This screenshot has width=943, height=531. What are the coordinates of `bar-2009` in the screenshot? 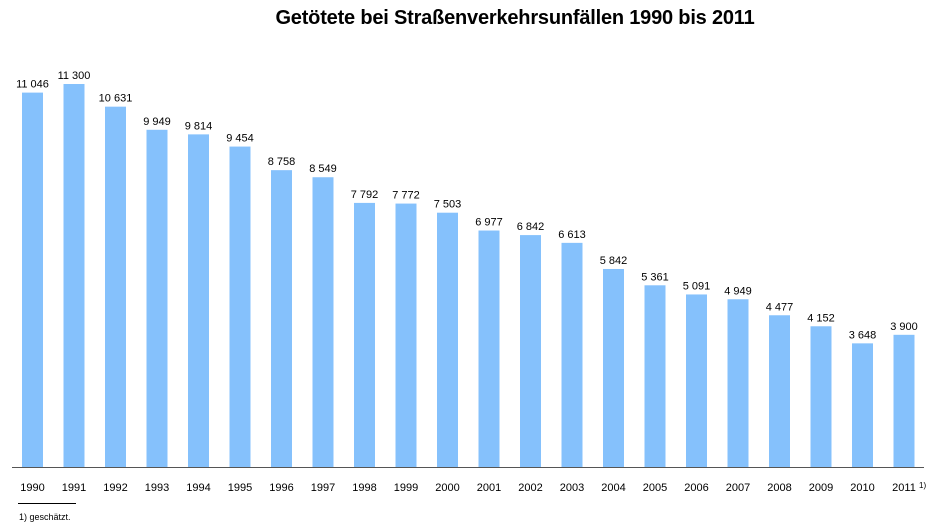 It's located at (821, 396).